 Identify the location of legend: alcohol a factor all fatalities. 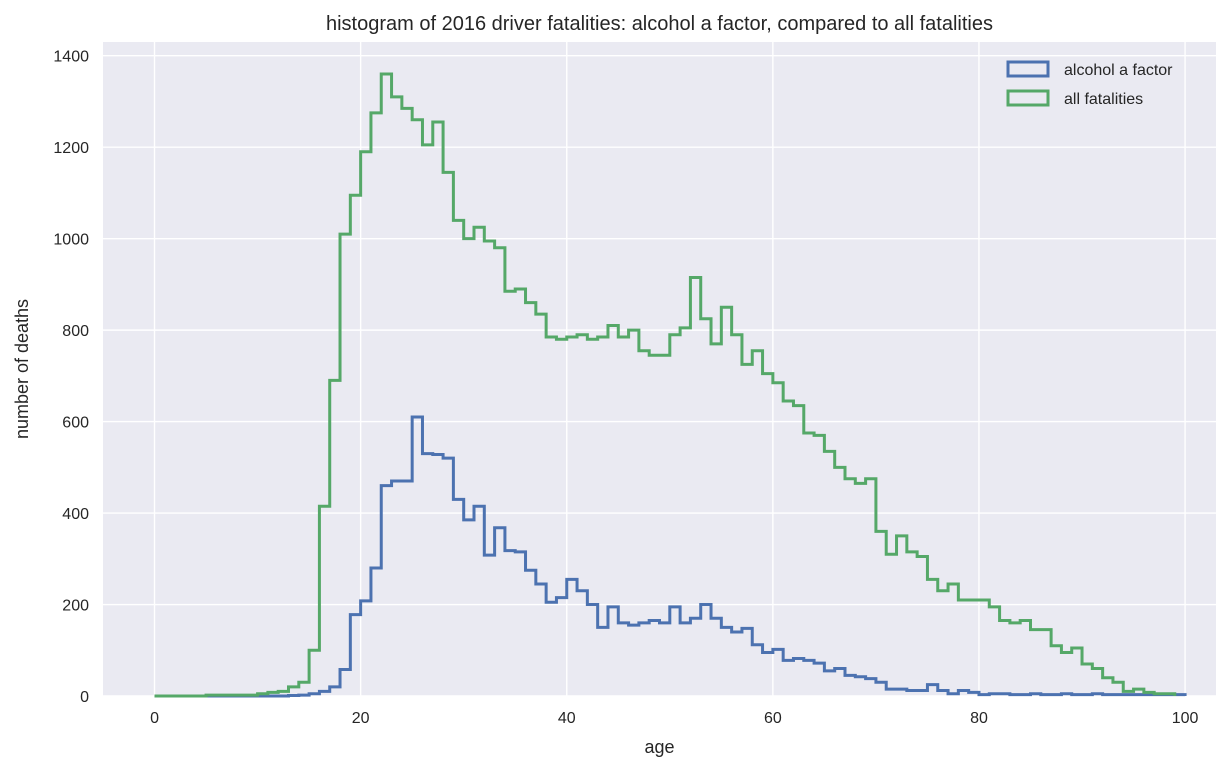
(1089, 84).